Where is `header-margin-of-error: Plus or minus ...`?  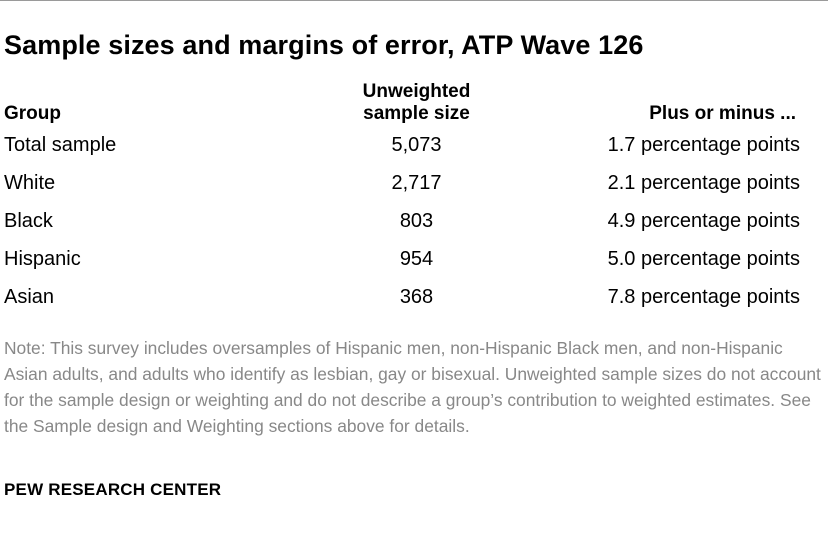
header-margin-of-error: Plus or minus ... is located at coordinates (722, 113).